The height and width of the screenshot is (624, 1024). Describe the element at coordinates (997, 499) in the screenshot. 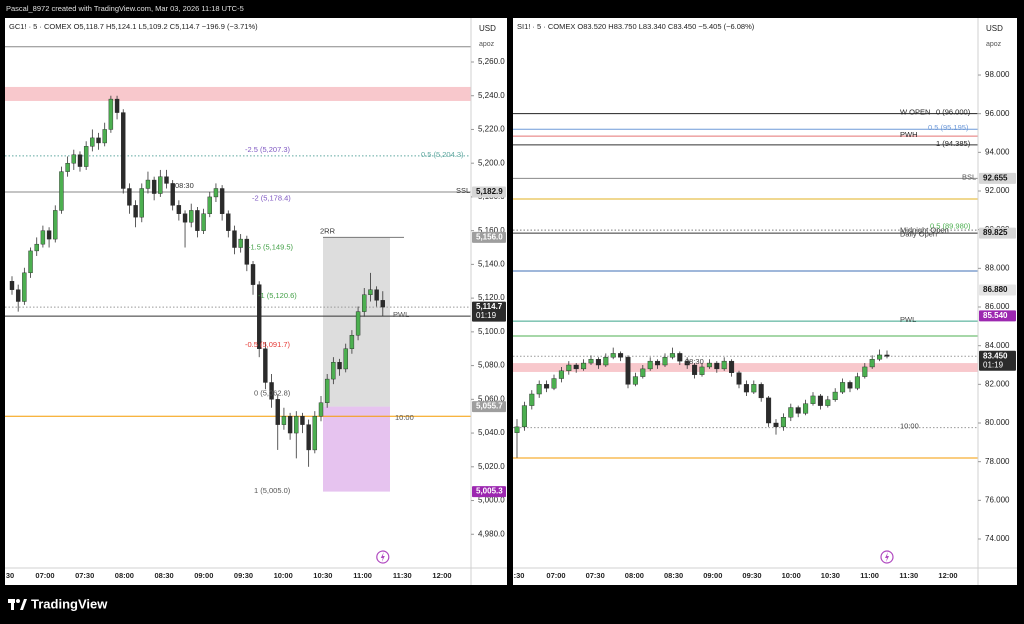

I see `y-tick-label: 76.000` at that location.